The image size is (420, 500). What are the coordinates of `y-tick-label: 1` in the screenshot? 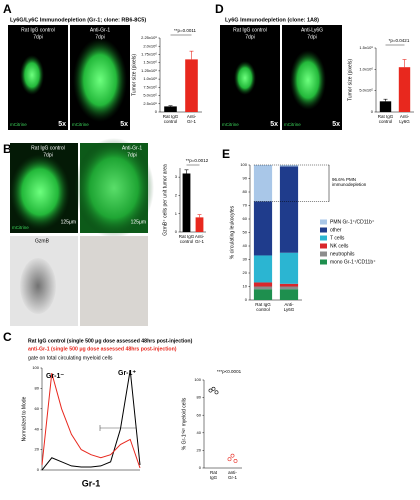 It's located at (176, 213).